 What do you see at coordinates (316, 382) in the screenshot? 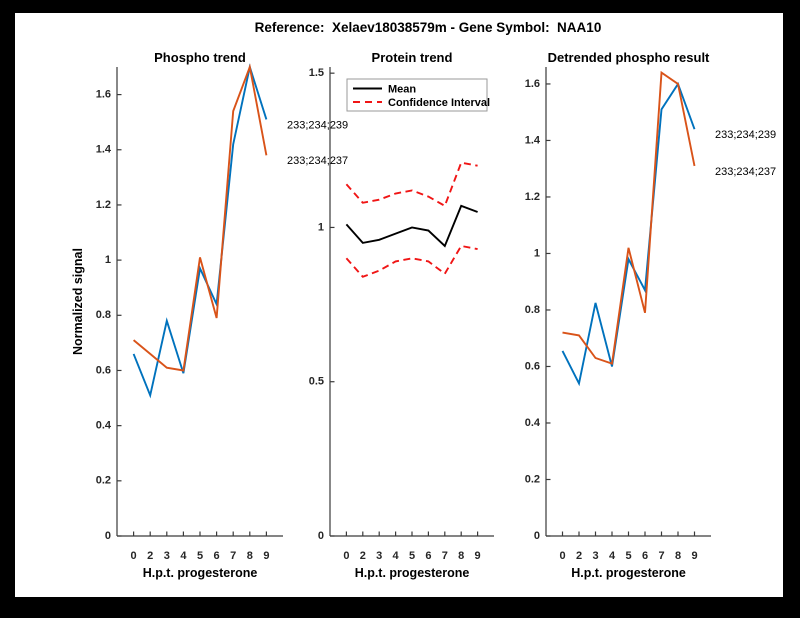
I see `y-tick-label: 0.5` at bounding box center [316, 382].